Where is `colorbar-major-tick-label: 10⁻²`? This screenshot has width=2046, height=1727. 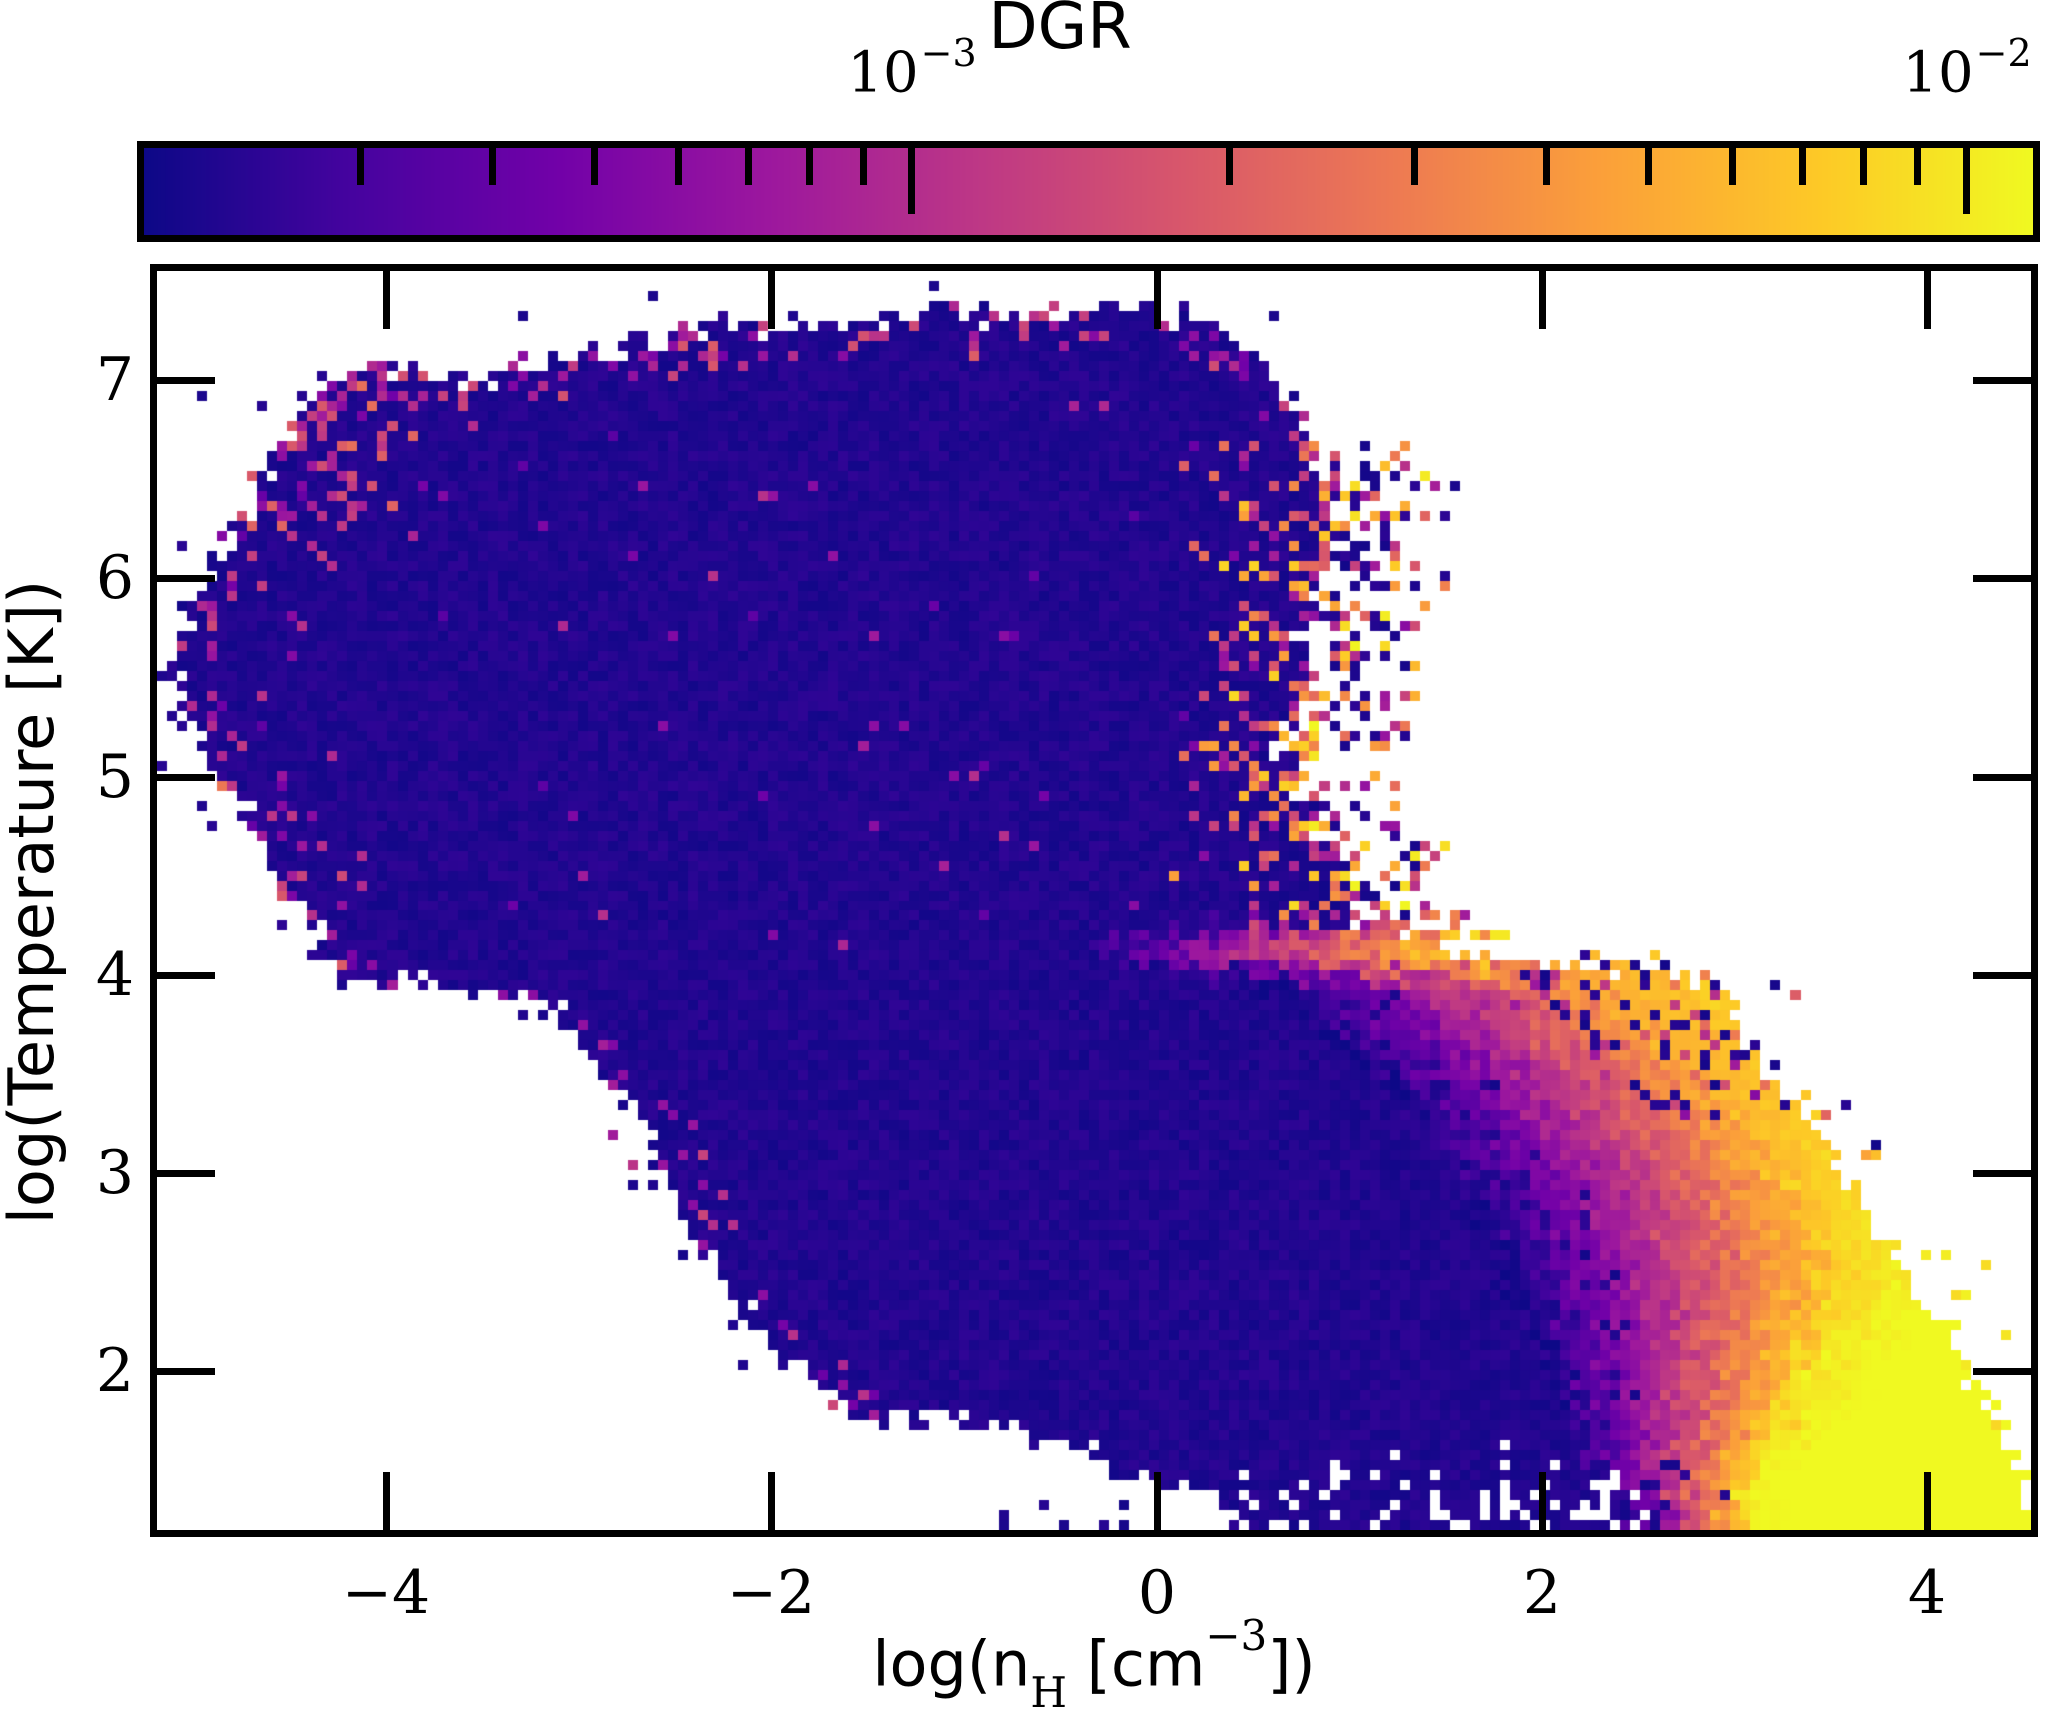 colorbar-major-tick-label: 10⁻² is located at coordinates (1966, 68).